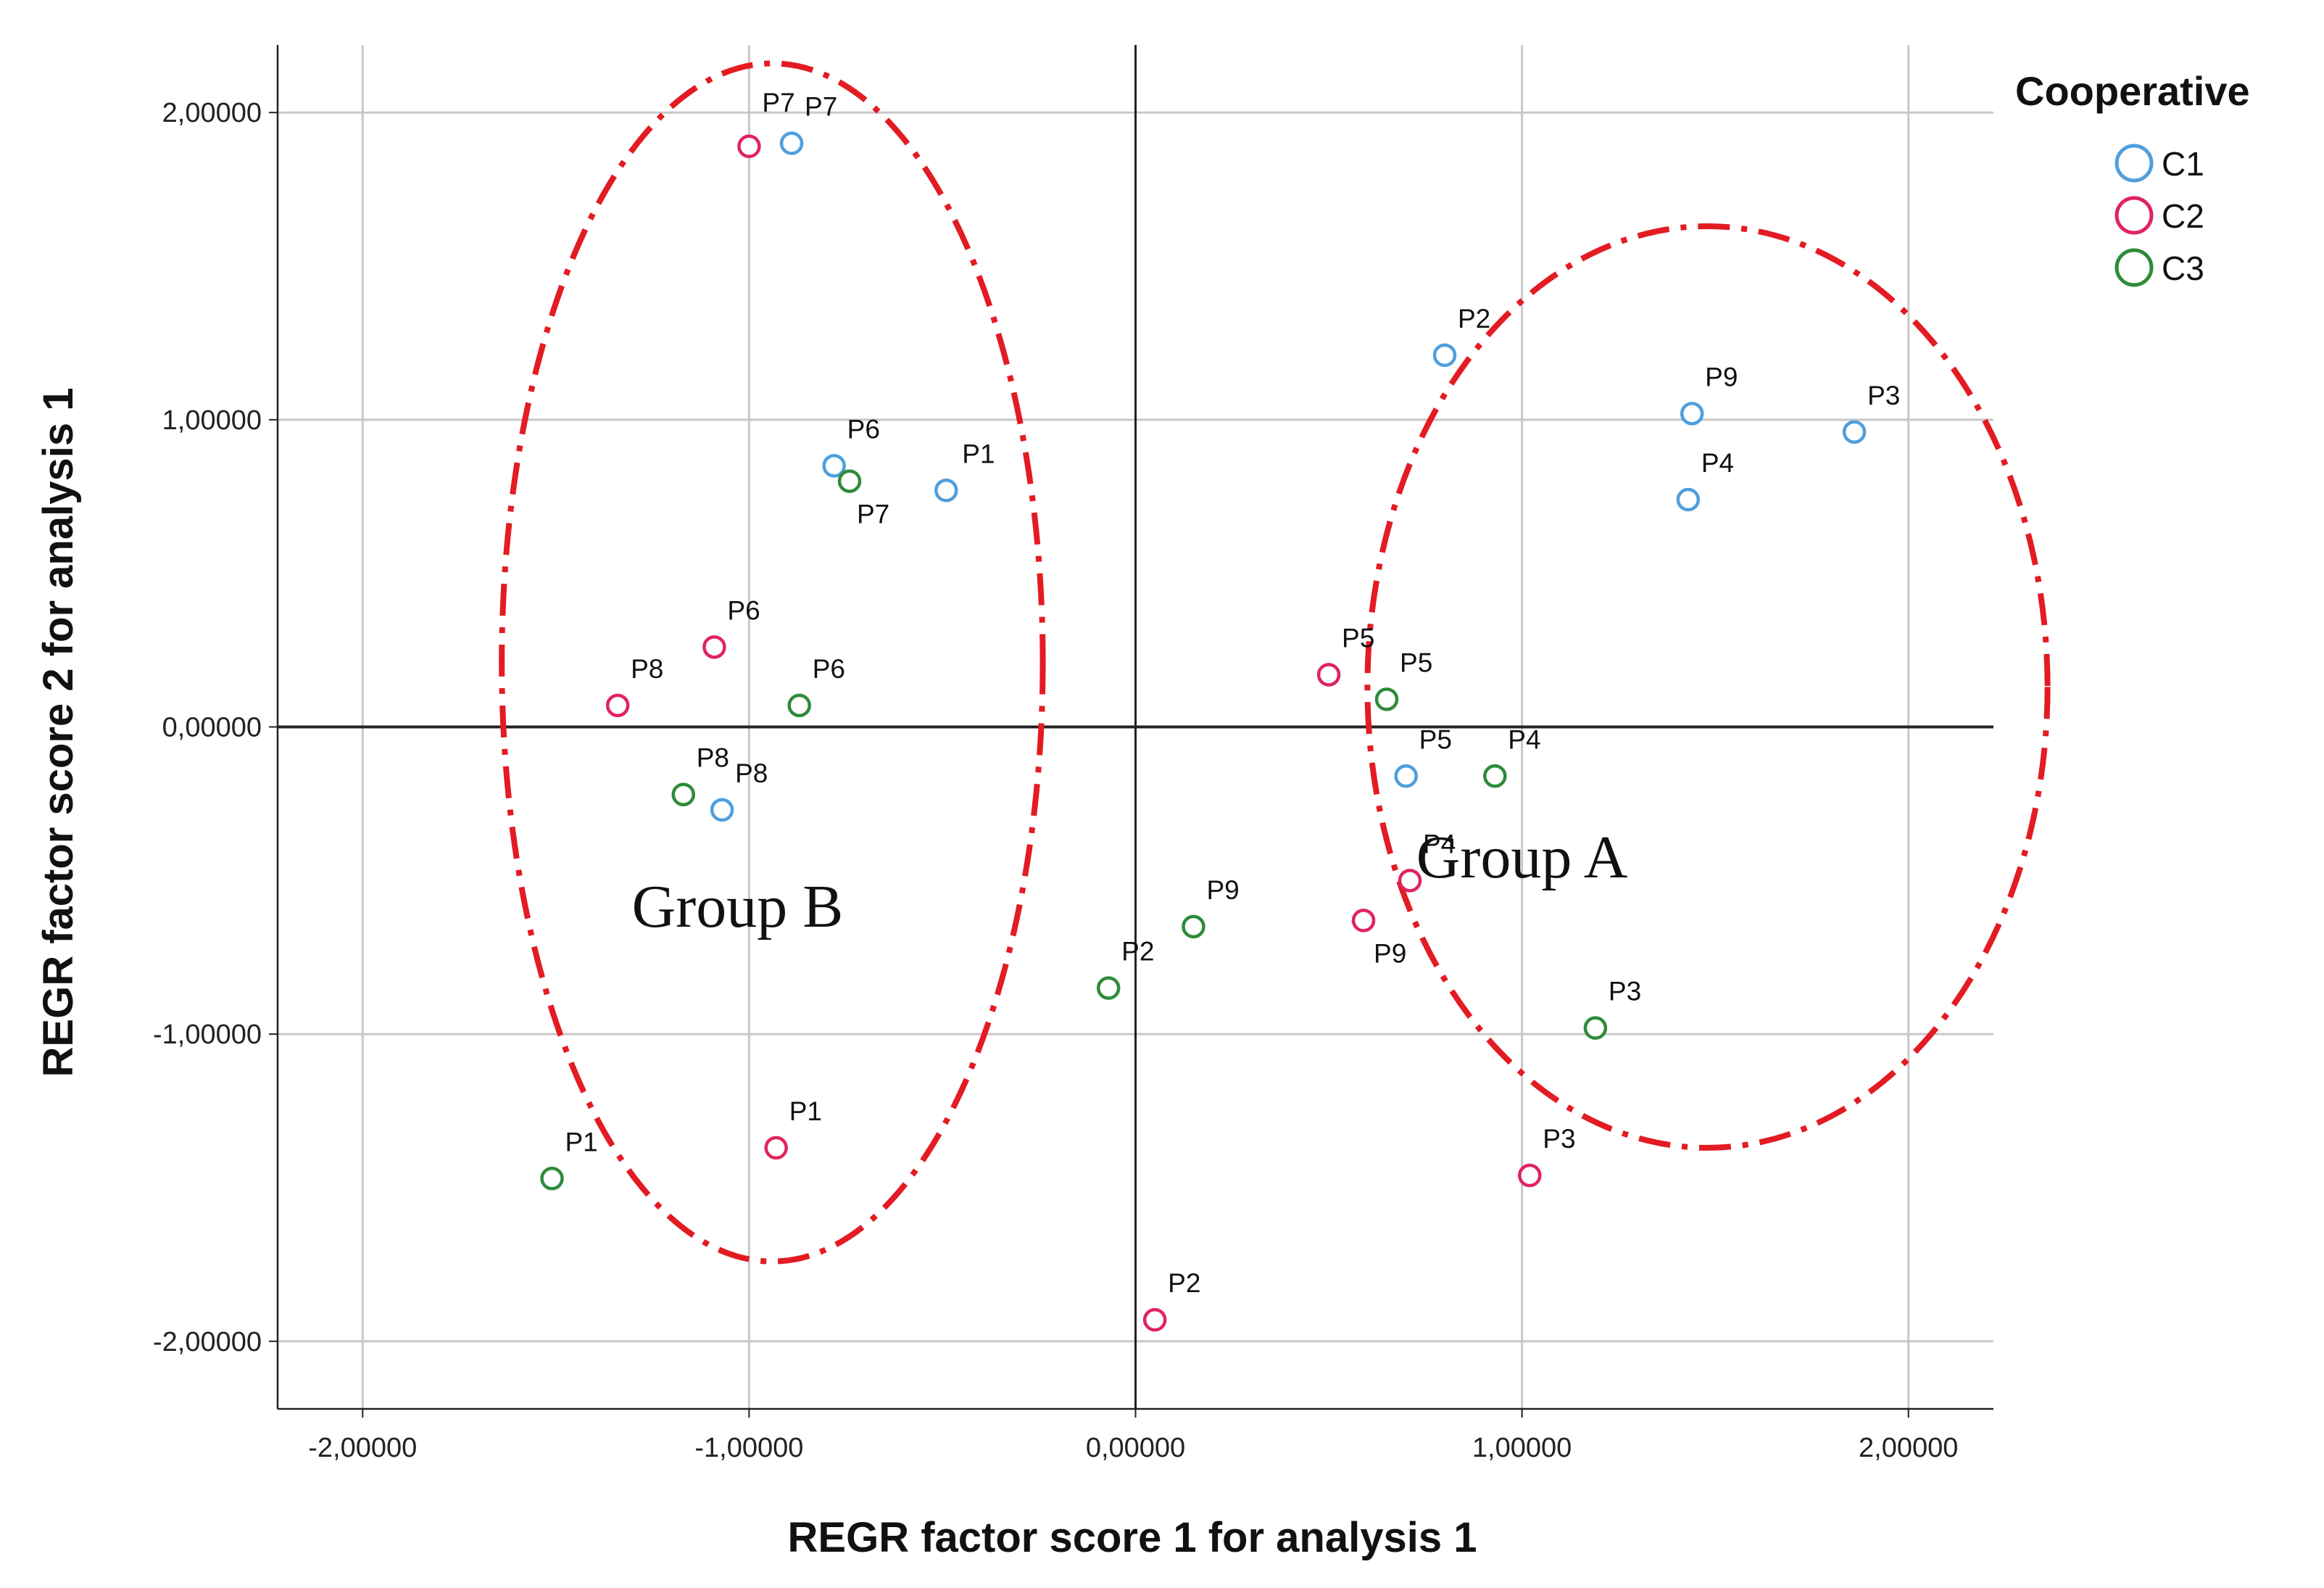  What do you see at coordinates (363, 1448) in the screenshot?
I see `x-tick-label: -2,00000` at bounding box center [363, 1448].